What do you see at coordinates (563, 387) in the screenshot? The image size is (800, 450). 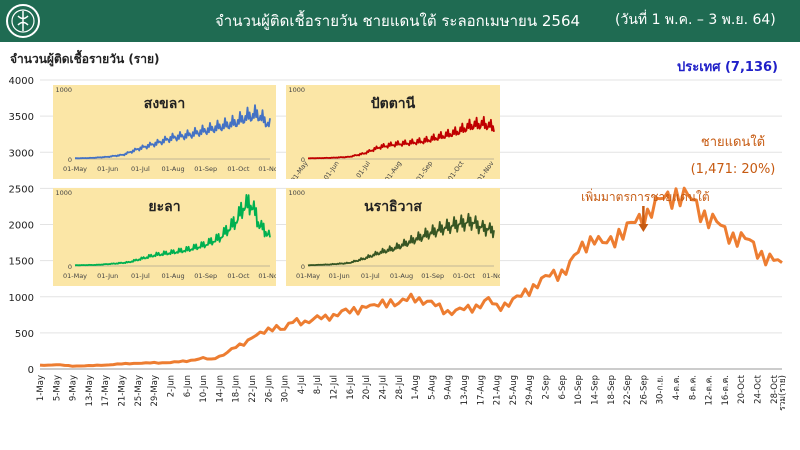 I see `x-tick-label: 6-Sep` at bounding box center [563, 387].